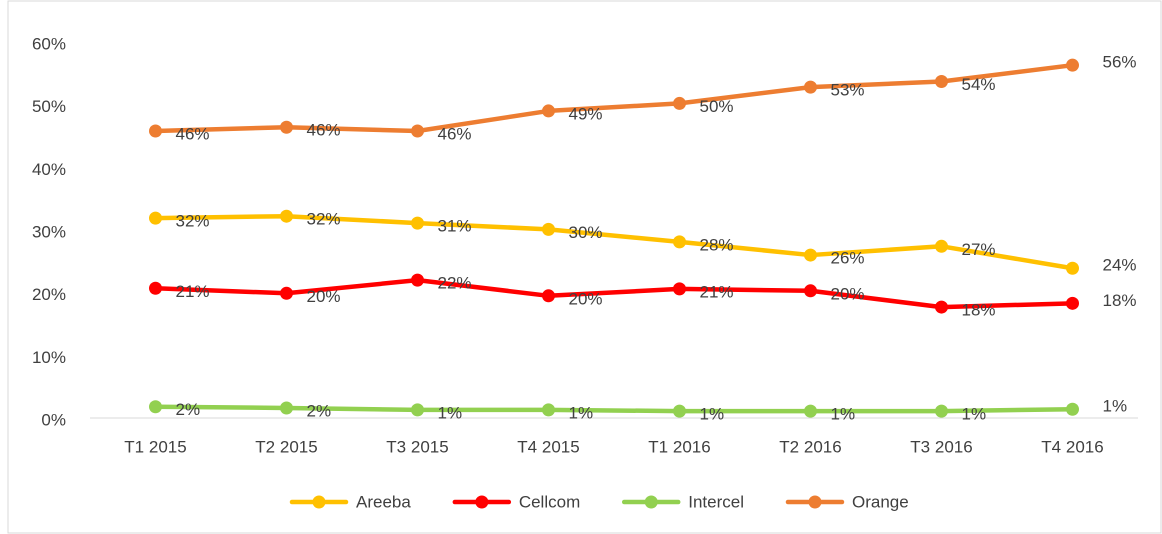 This screenshot has height=534, width=1162. I want to click on x-tick-label: T2 2016, so click(810, 446).